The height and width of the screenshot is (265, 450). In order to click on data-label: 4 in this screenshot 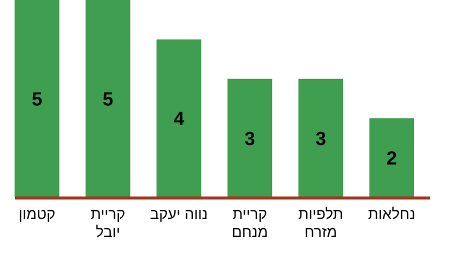, I will do `click(179, 119)`.